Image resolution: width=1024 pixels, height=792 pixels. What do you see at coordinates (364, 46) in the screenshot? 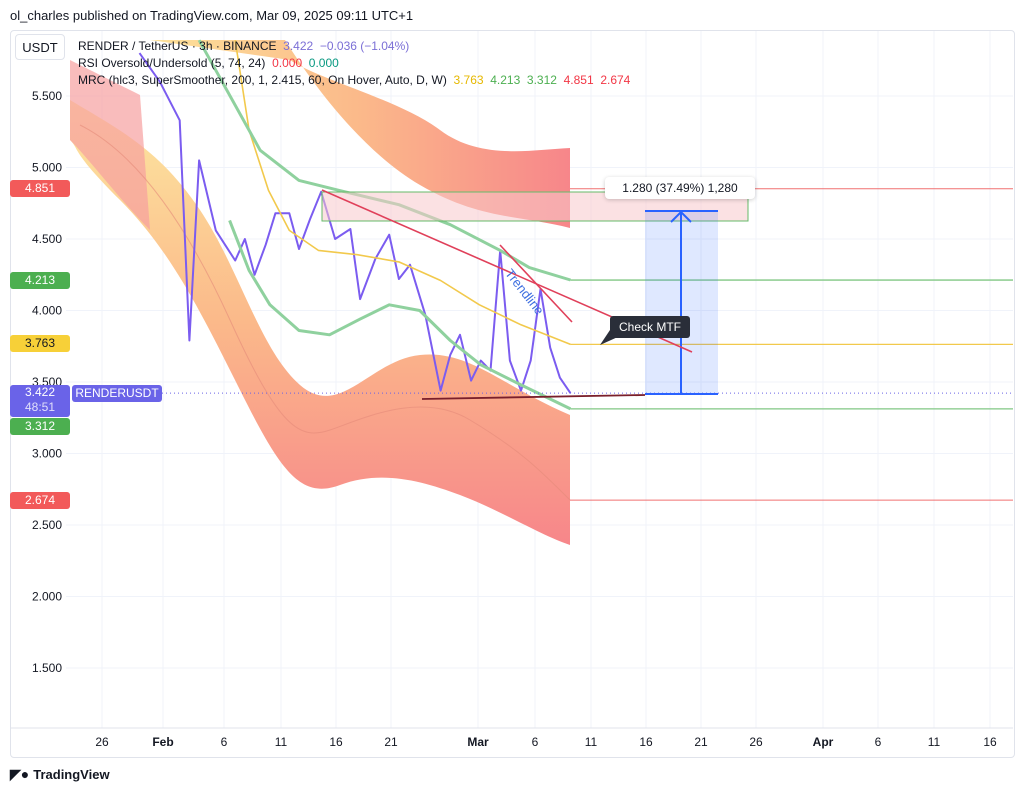
I see `legend-change: −0.036 (−1.04%)` at bounding box center [364, 46].